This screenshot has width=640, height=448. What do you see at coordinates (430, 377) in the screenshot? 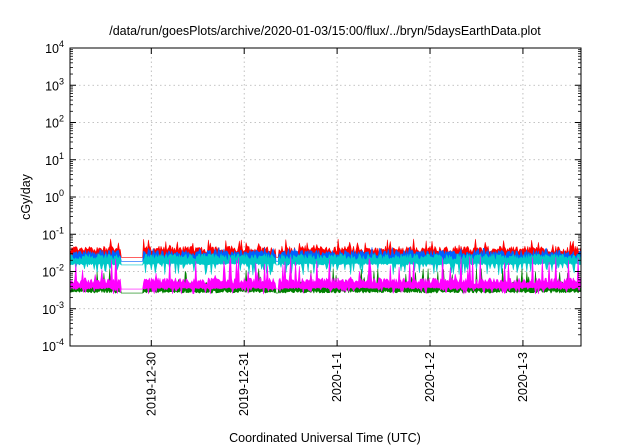
I see `x-tick-label: 2020-1-2` at bounding box center [430, 377].